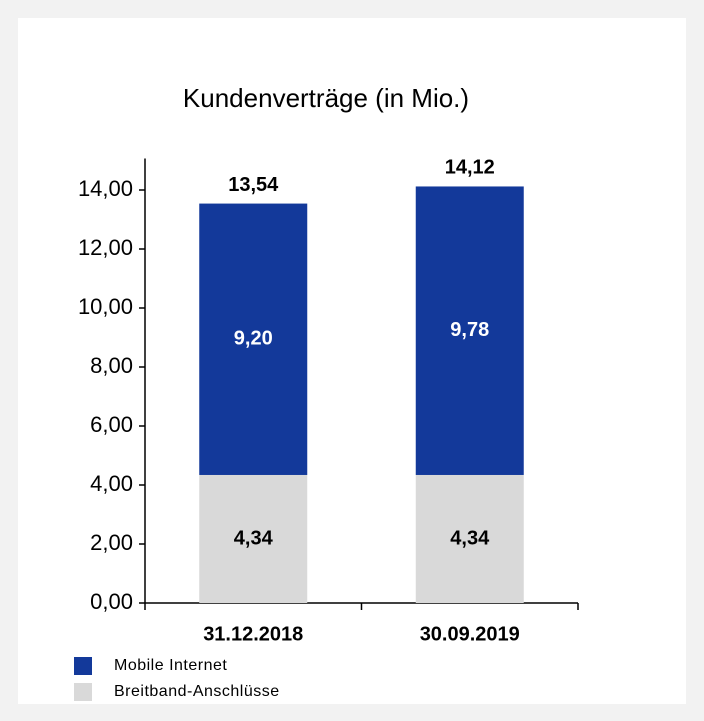 Image resolution: width=704 pixels, height=721 pixels. What do you see at coordinates (111, 542) in the screenshot?
I see `y-tick-label: 2,00` at bounding box center [111, 542].